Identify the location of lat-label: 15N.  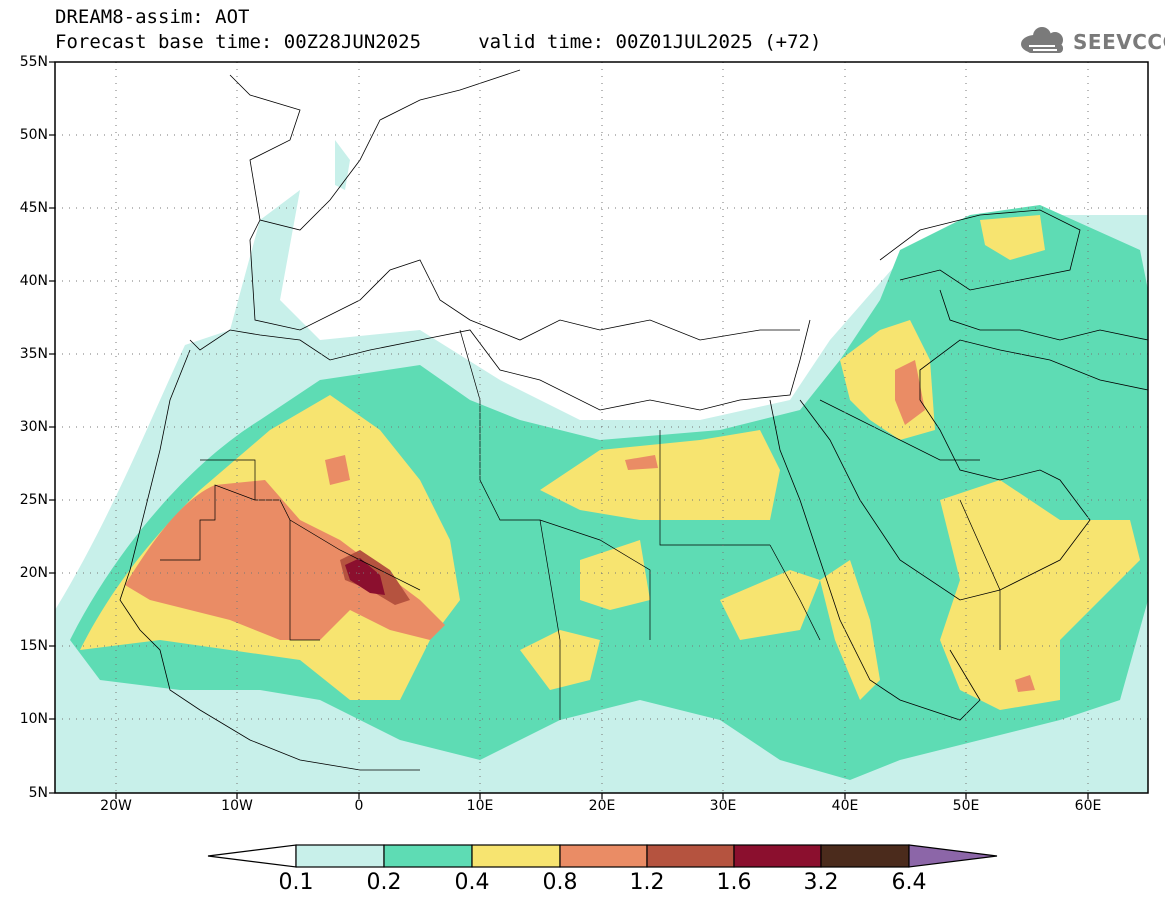
(33, 646).